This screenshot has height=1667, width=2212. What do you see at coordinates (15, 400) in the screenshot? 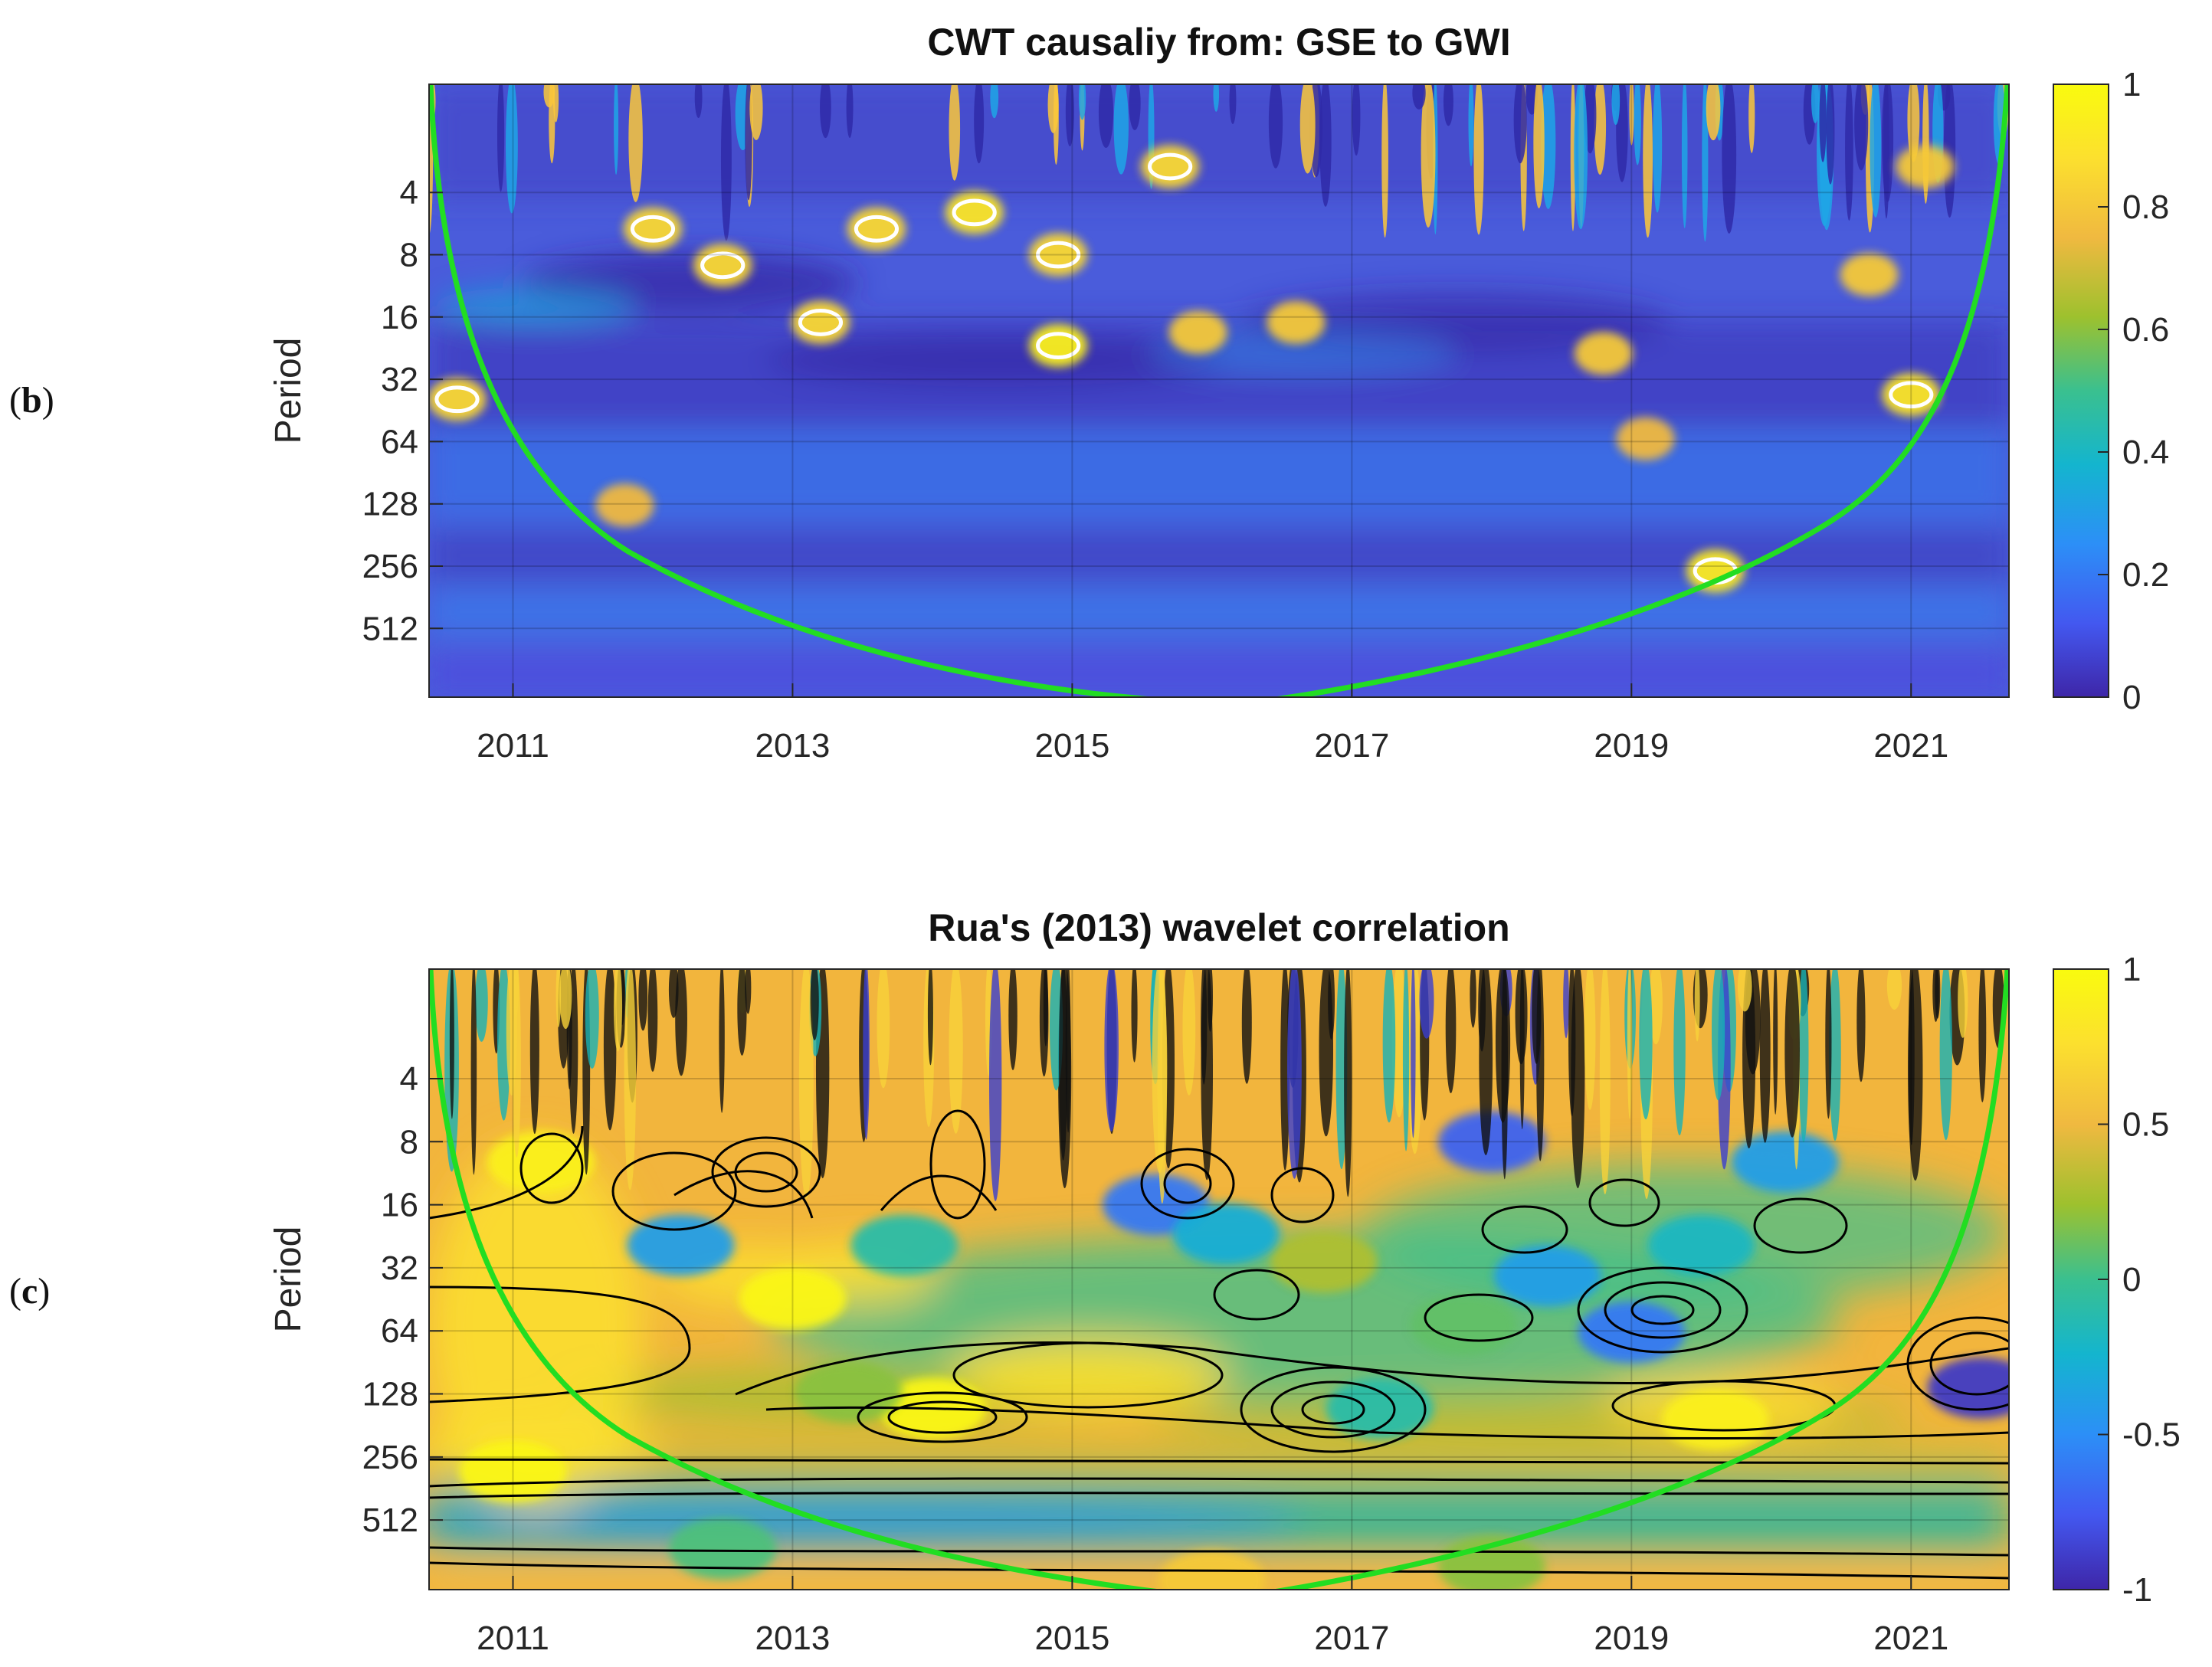
I see `panel-label-b-open: (` at bounding box center [15, 400].